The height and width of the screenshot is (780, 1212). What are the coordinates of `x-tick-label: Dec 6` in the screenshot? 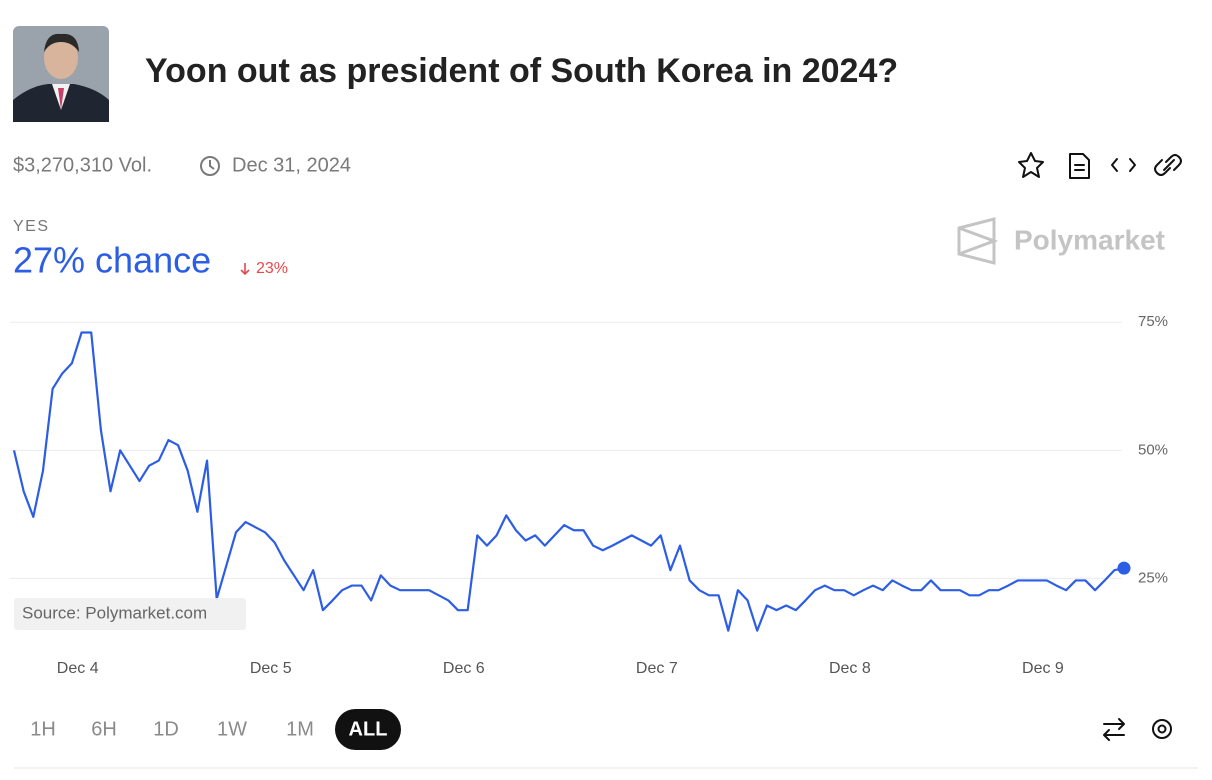 It's located at (464, 668).